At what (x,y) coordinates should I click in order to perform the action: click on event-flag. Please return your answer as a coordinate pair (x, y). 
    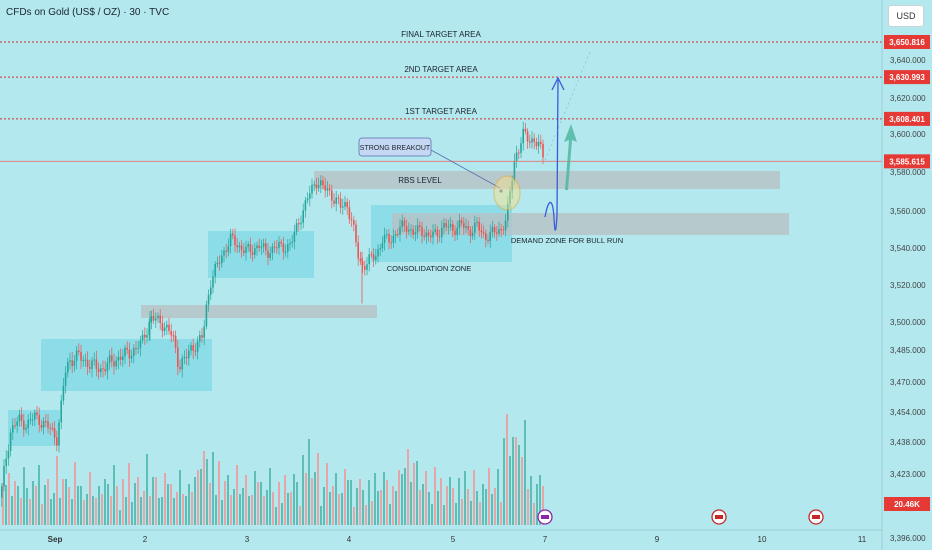
    Looking at the image, I should click on (719, 517).